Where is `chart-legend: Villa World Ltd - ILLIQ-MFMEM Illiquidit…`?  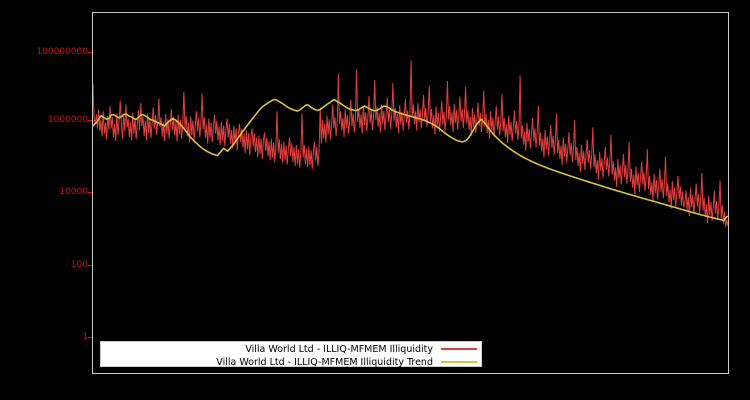 chart-legend: Villa World Ltd - ILLIQ-MFMEM Illiquidit… is located at coordinates (291, 354).